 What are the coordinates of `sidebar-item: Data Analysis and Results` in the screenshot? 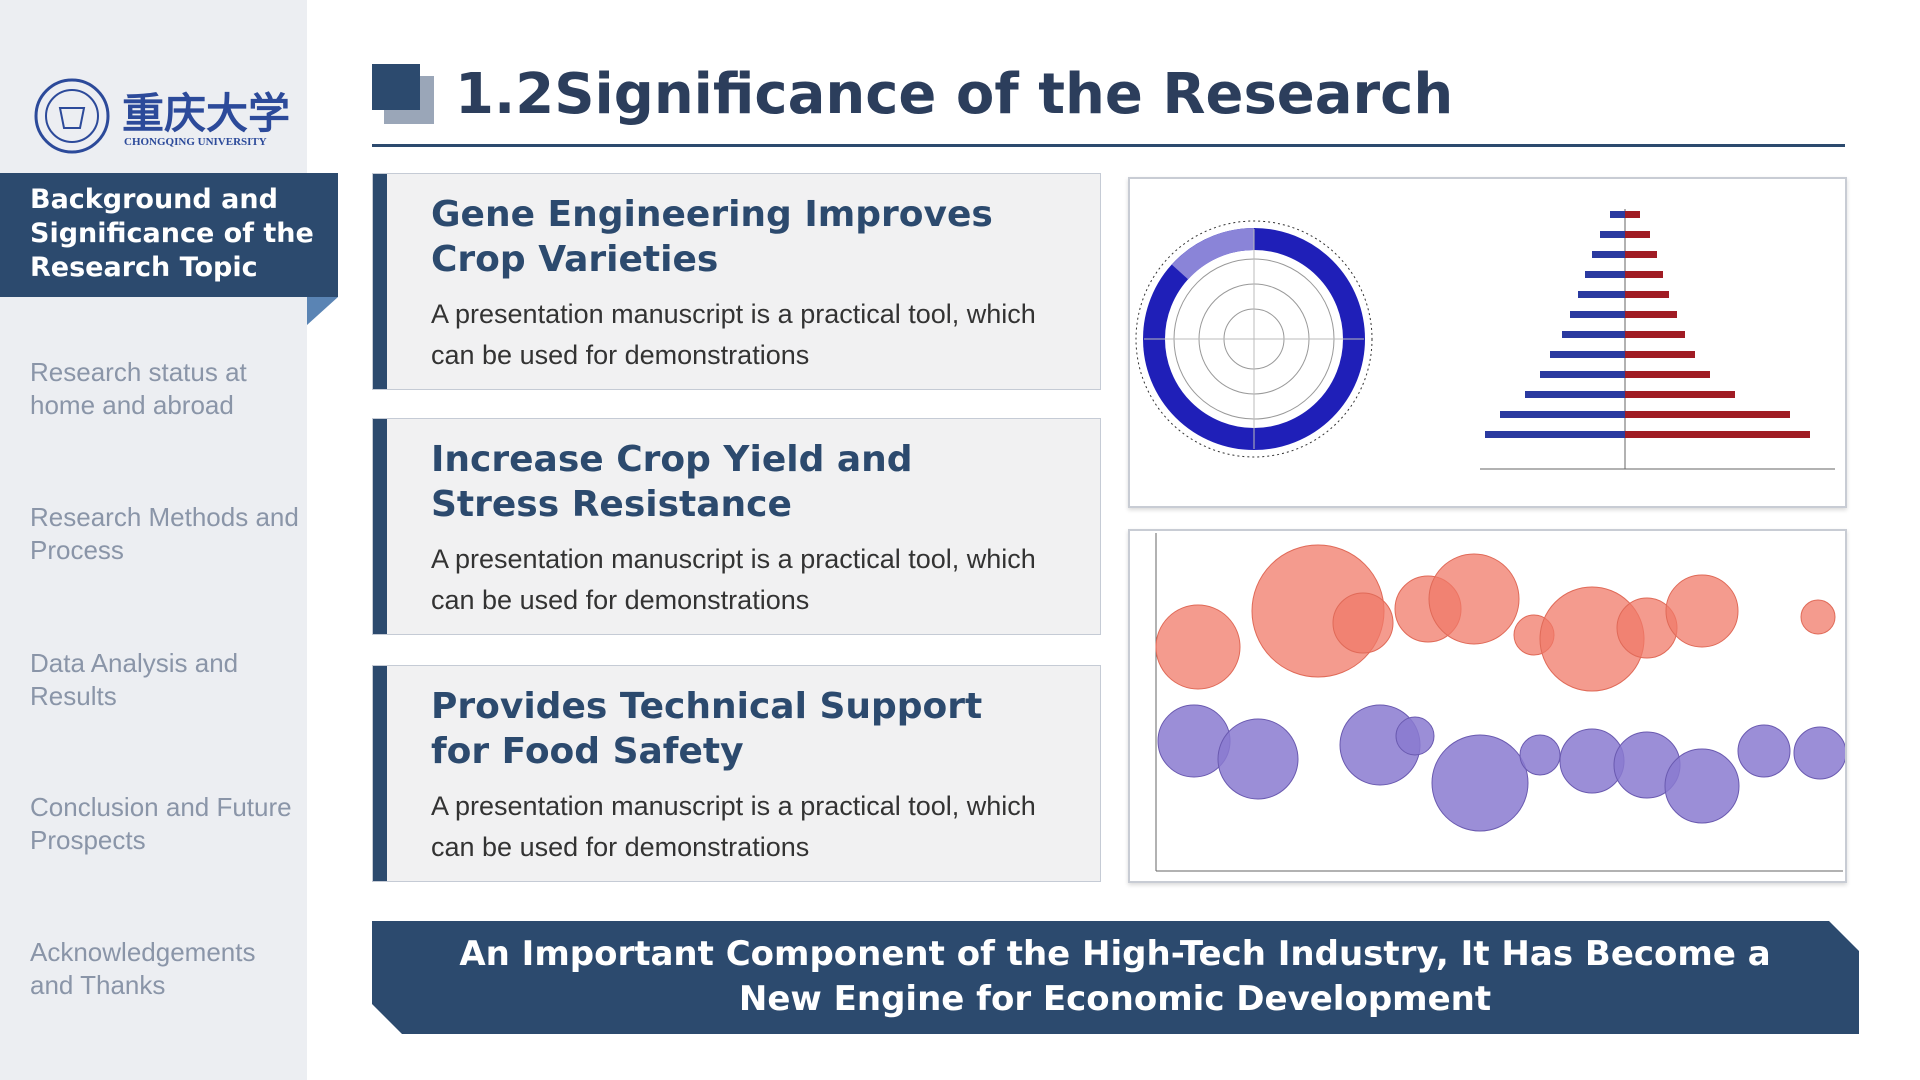 It's located at (134, 679).